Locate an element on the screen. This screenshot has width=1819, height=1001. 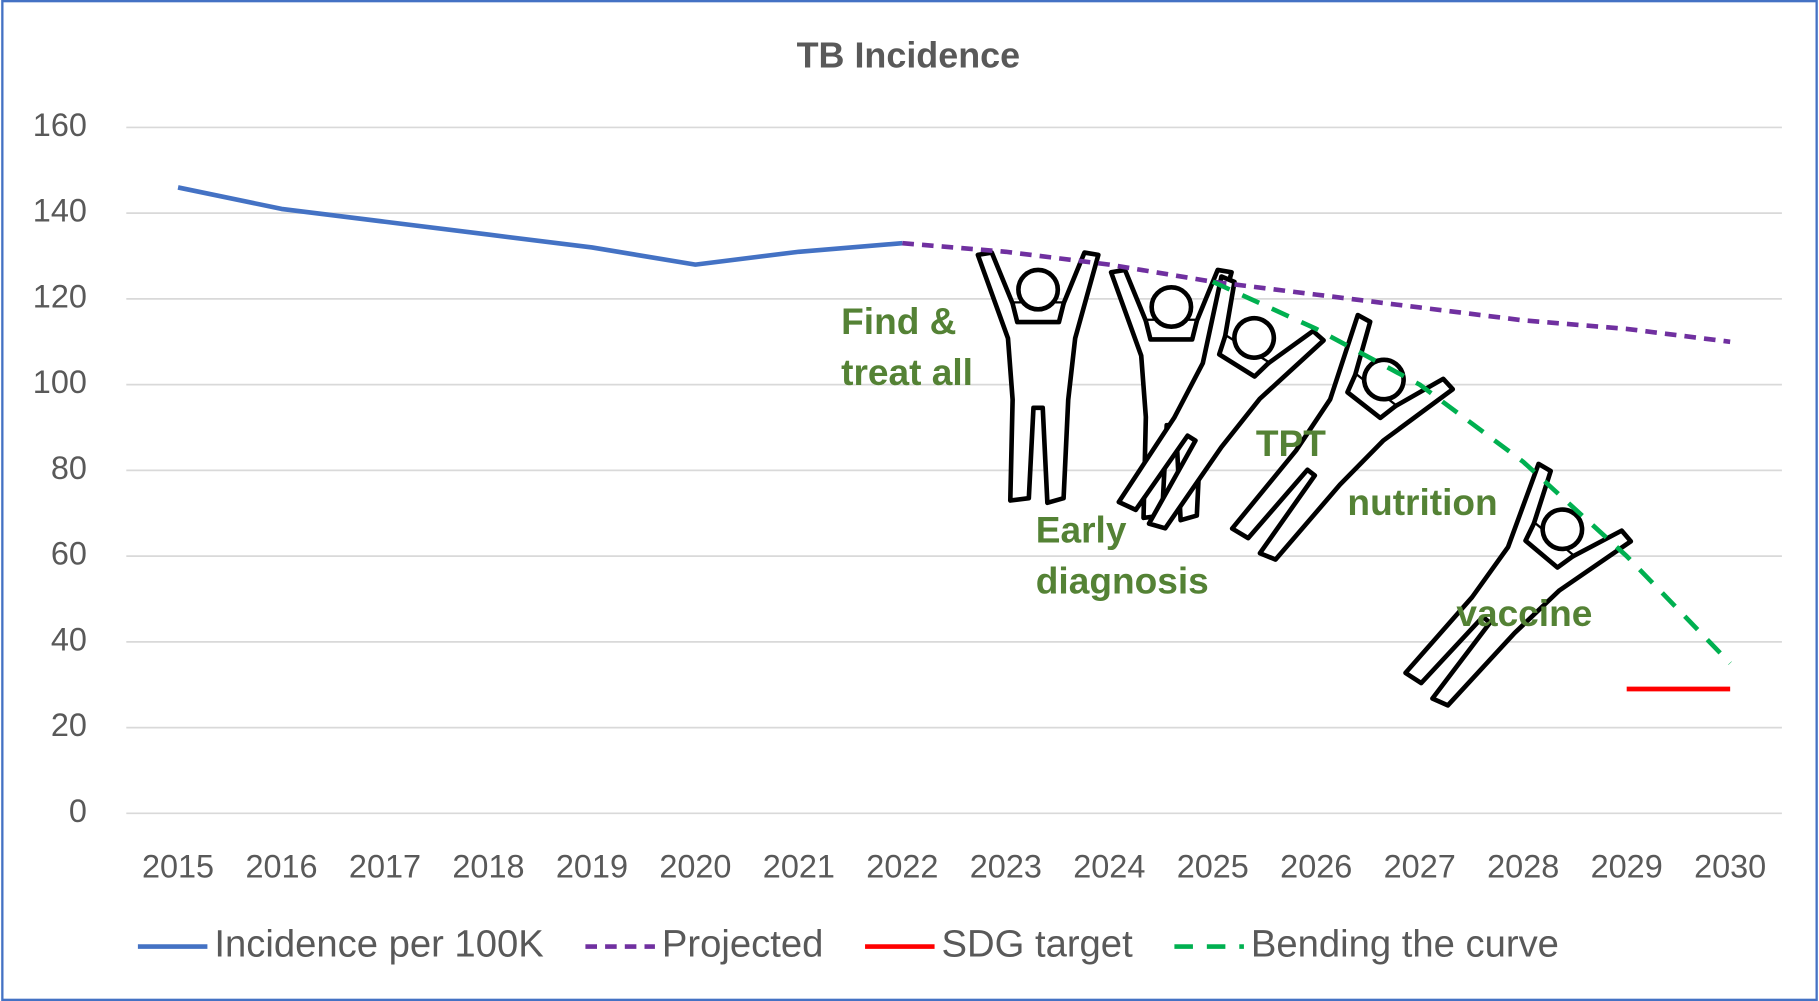
x-tick-label: 2026 is located at coordinates (1316, 866).